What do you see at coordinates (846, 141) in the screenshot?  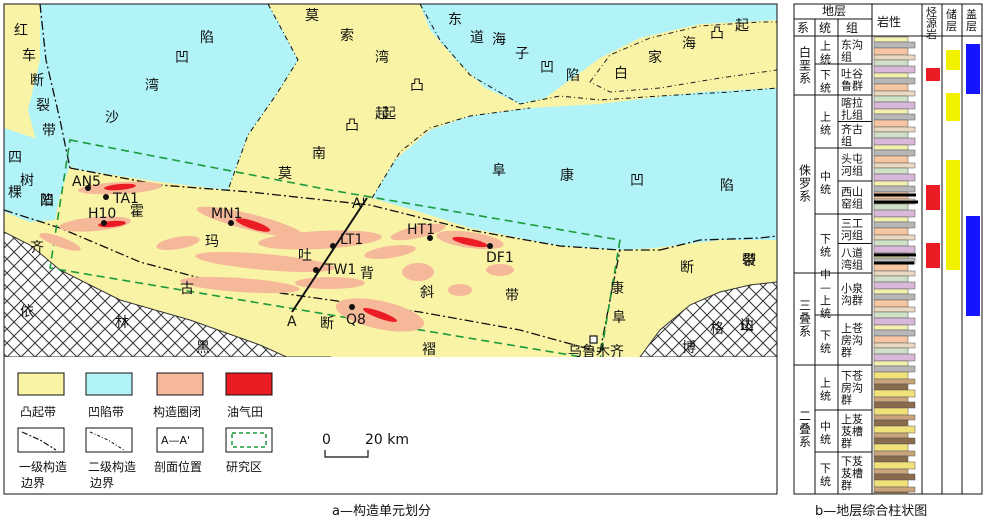 I see `formation-1-0-1: 组` at bounding box center [846, 141].